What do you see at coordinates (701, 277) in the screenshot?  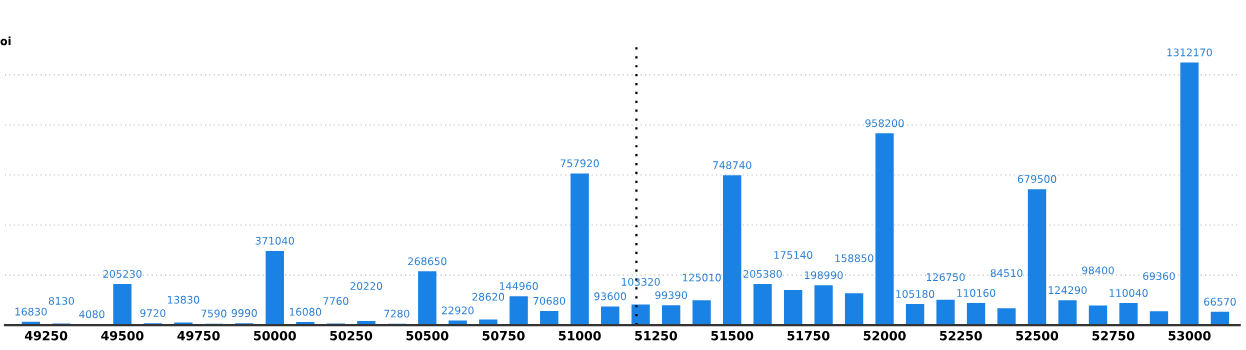 I see `data-label: 125010` at bounding box center [701, 277].